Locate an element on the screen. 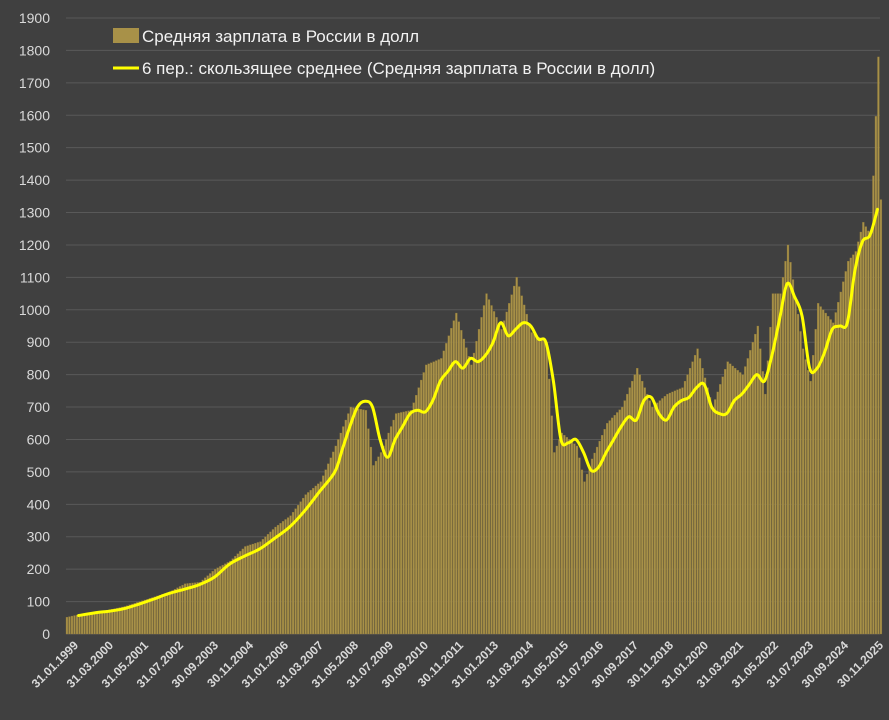 Image resolution: width=889 pixels, height=720 pixels. y-tick-label: 400 is located at coordinates (39, 504).